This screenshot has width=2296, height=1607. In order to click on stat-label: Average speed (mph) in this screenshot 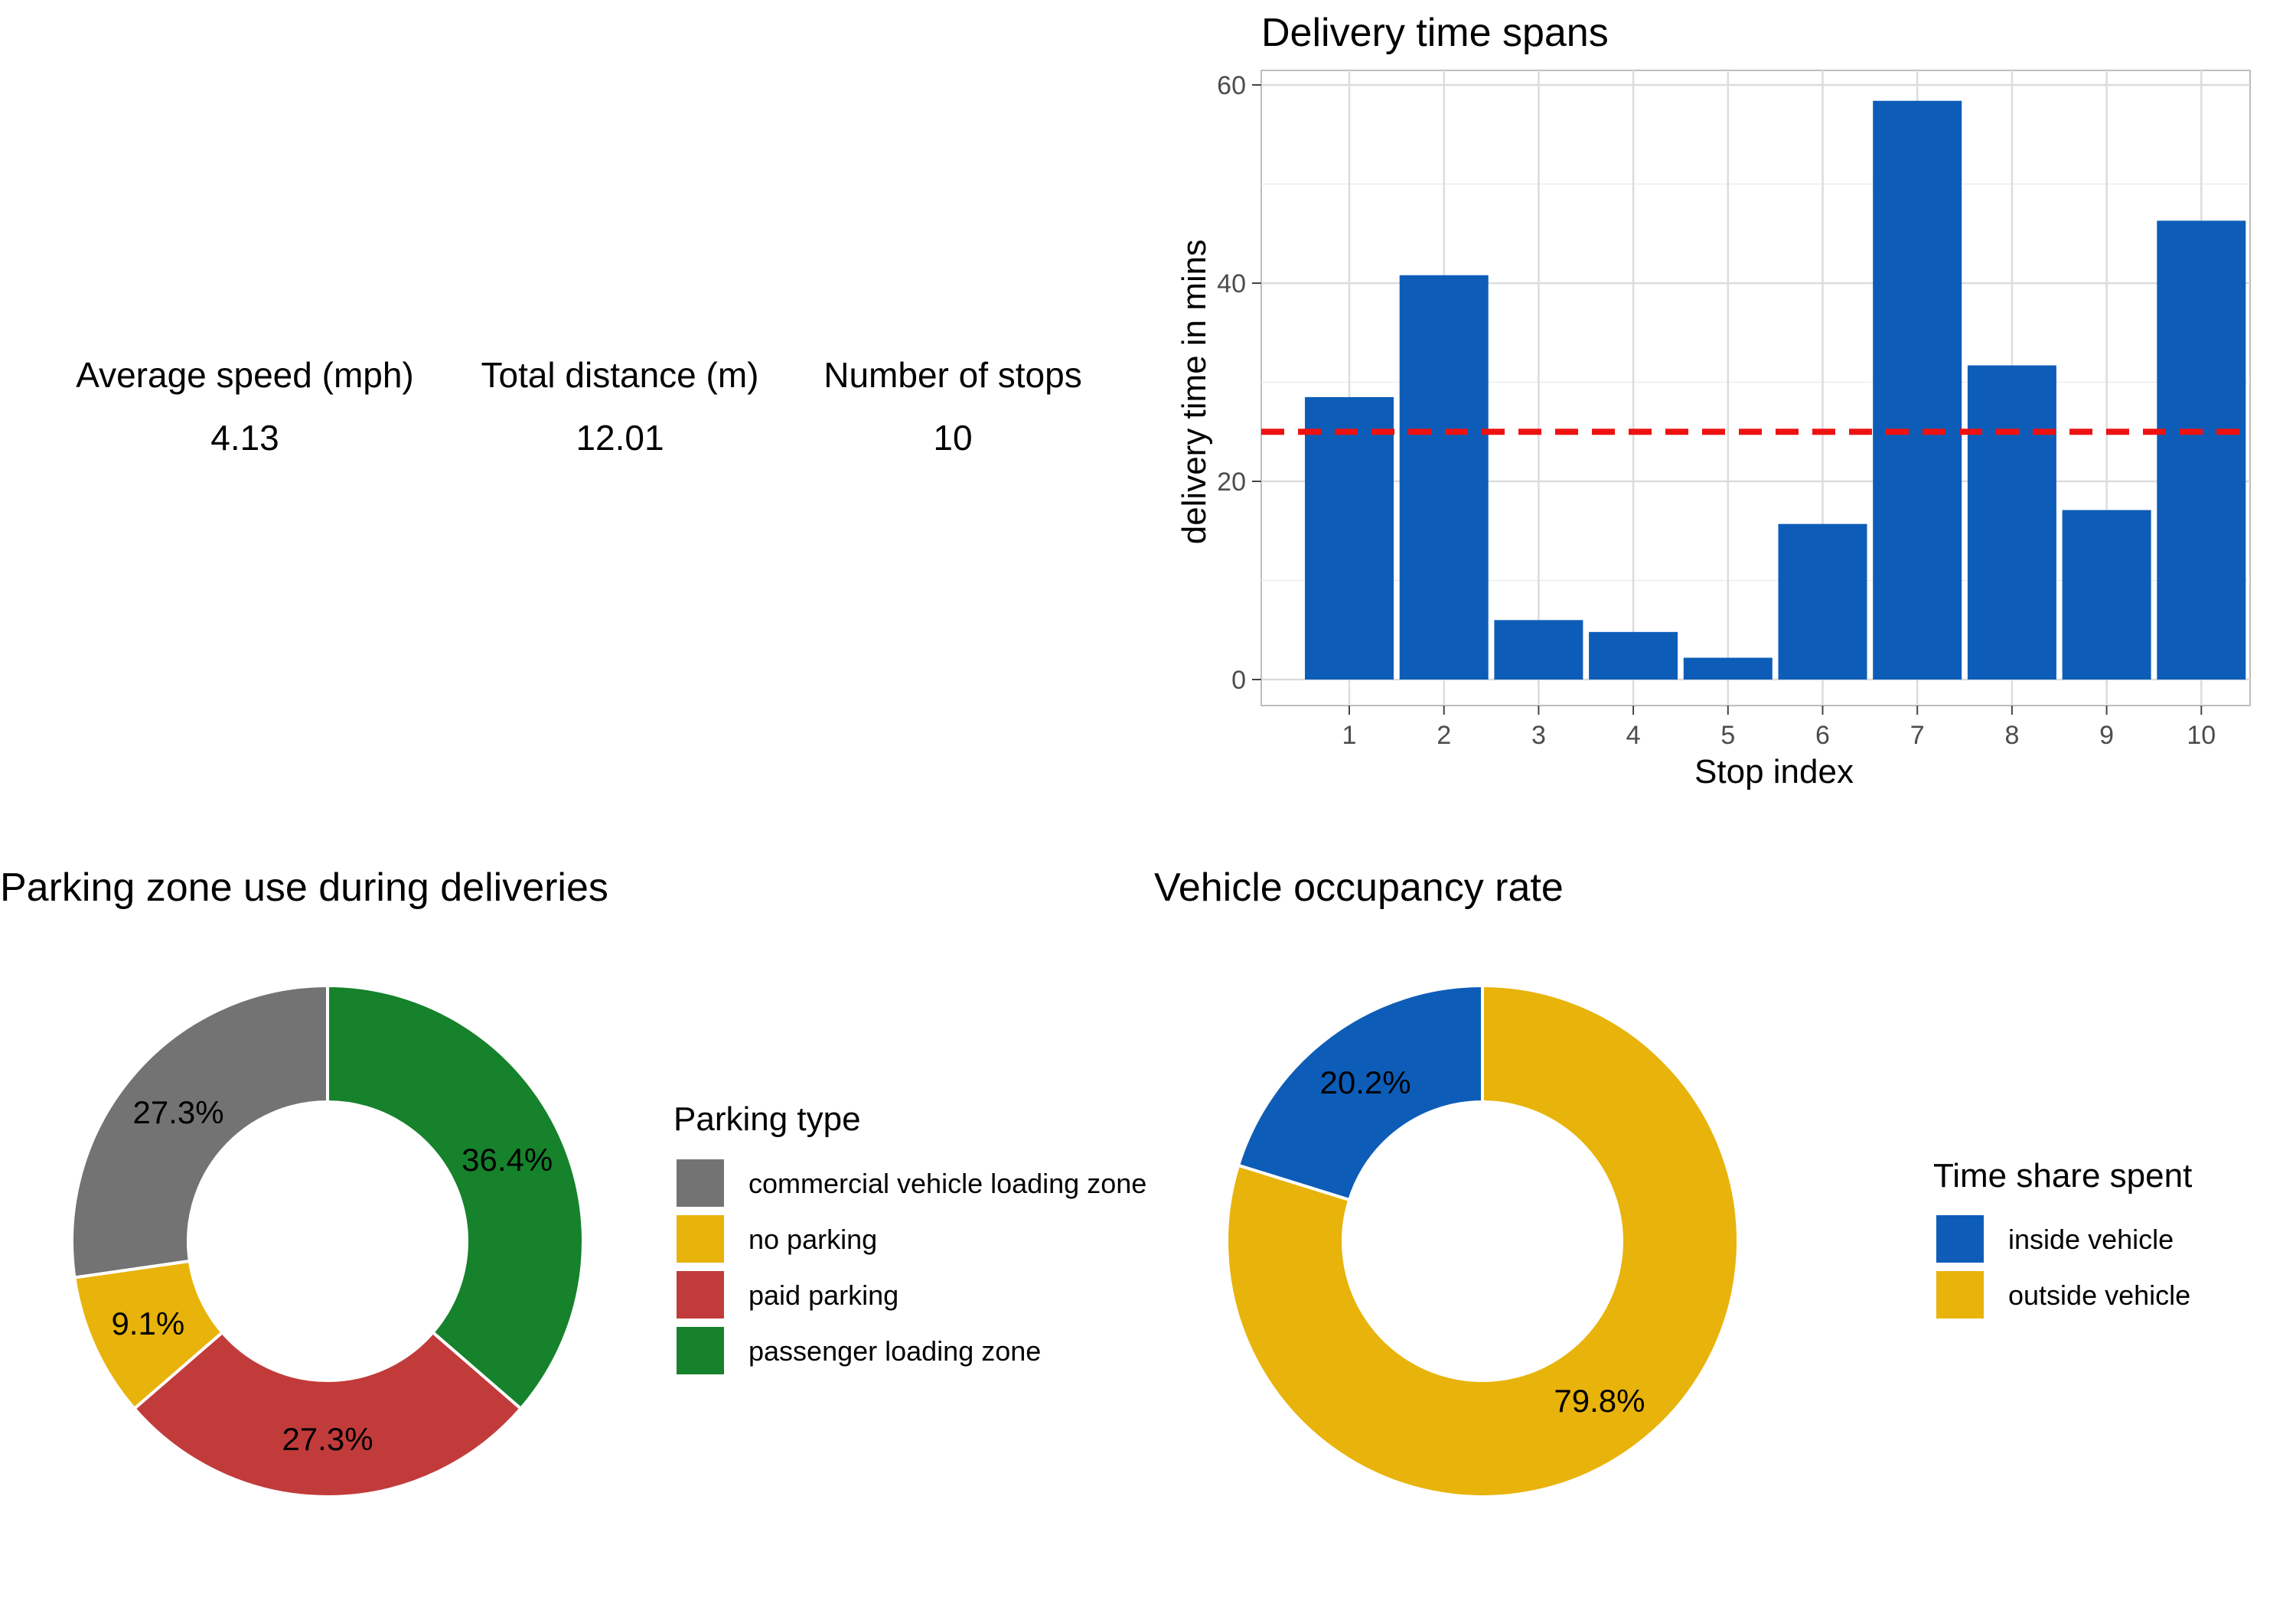, I will do `click(245, 375)`.